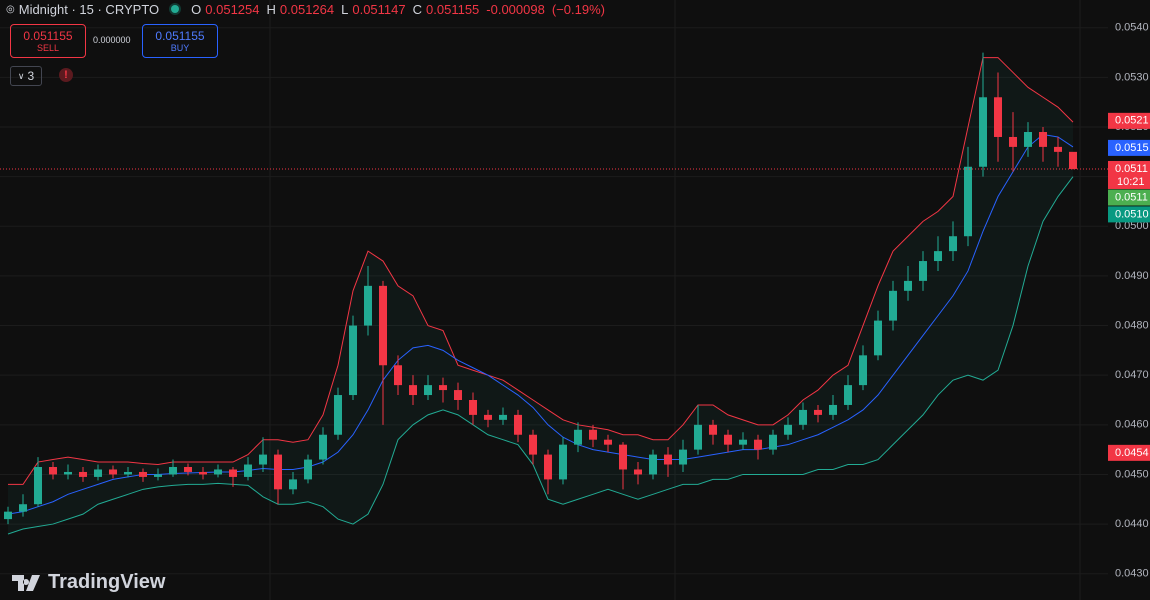 This screenshot has width=1150, height=600. What do you see at coordinates (1132, 474) in the screenshot?
I see `y-tick-label: 0.0450` at bounding box center [1132, 474].